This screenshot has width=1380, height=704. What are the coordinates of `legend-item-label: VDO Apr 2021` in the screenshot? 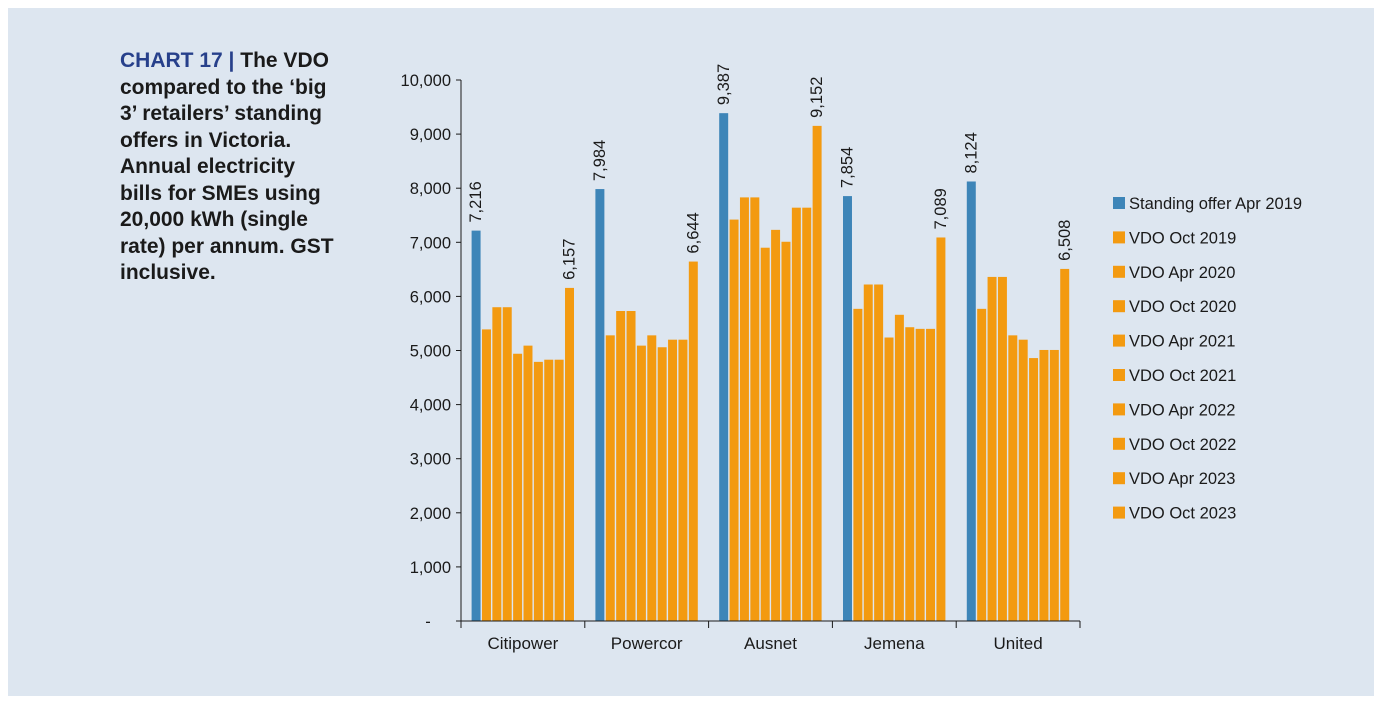 It's located at (1182, 342).